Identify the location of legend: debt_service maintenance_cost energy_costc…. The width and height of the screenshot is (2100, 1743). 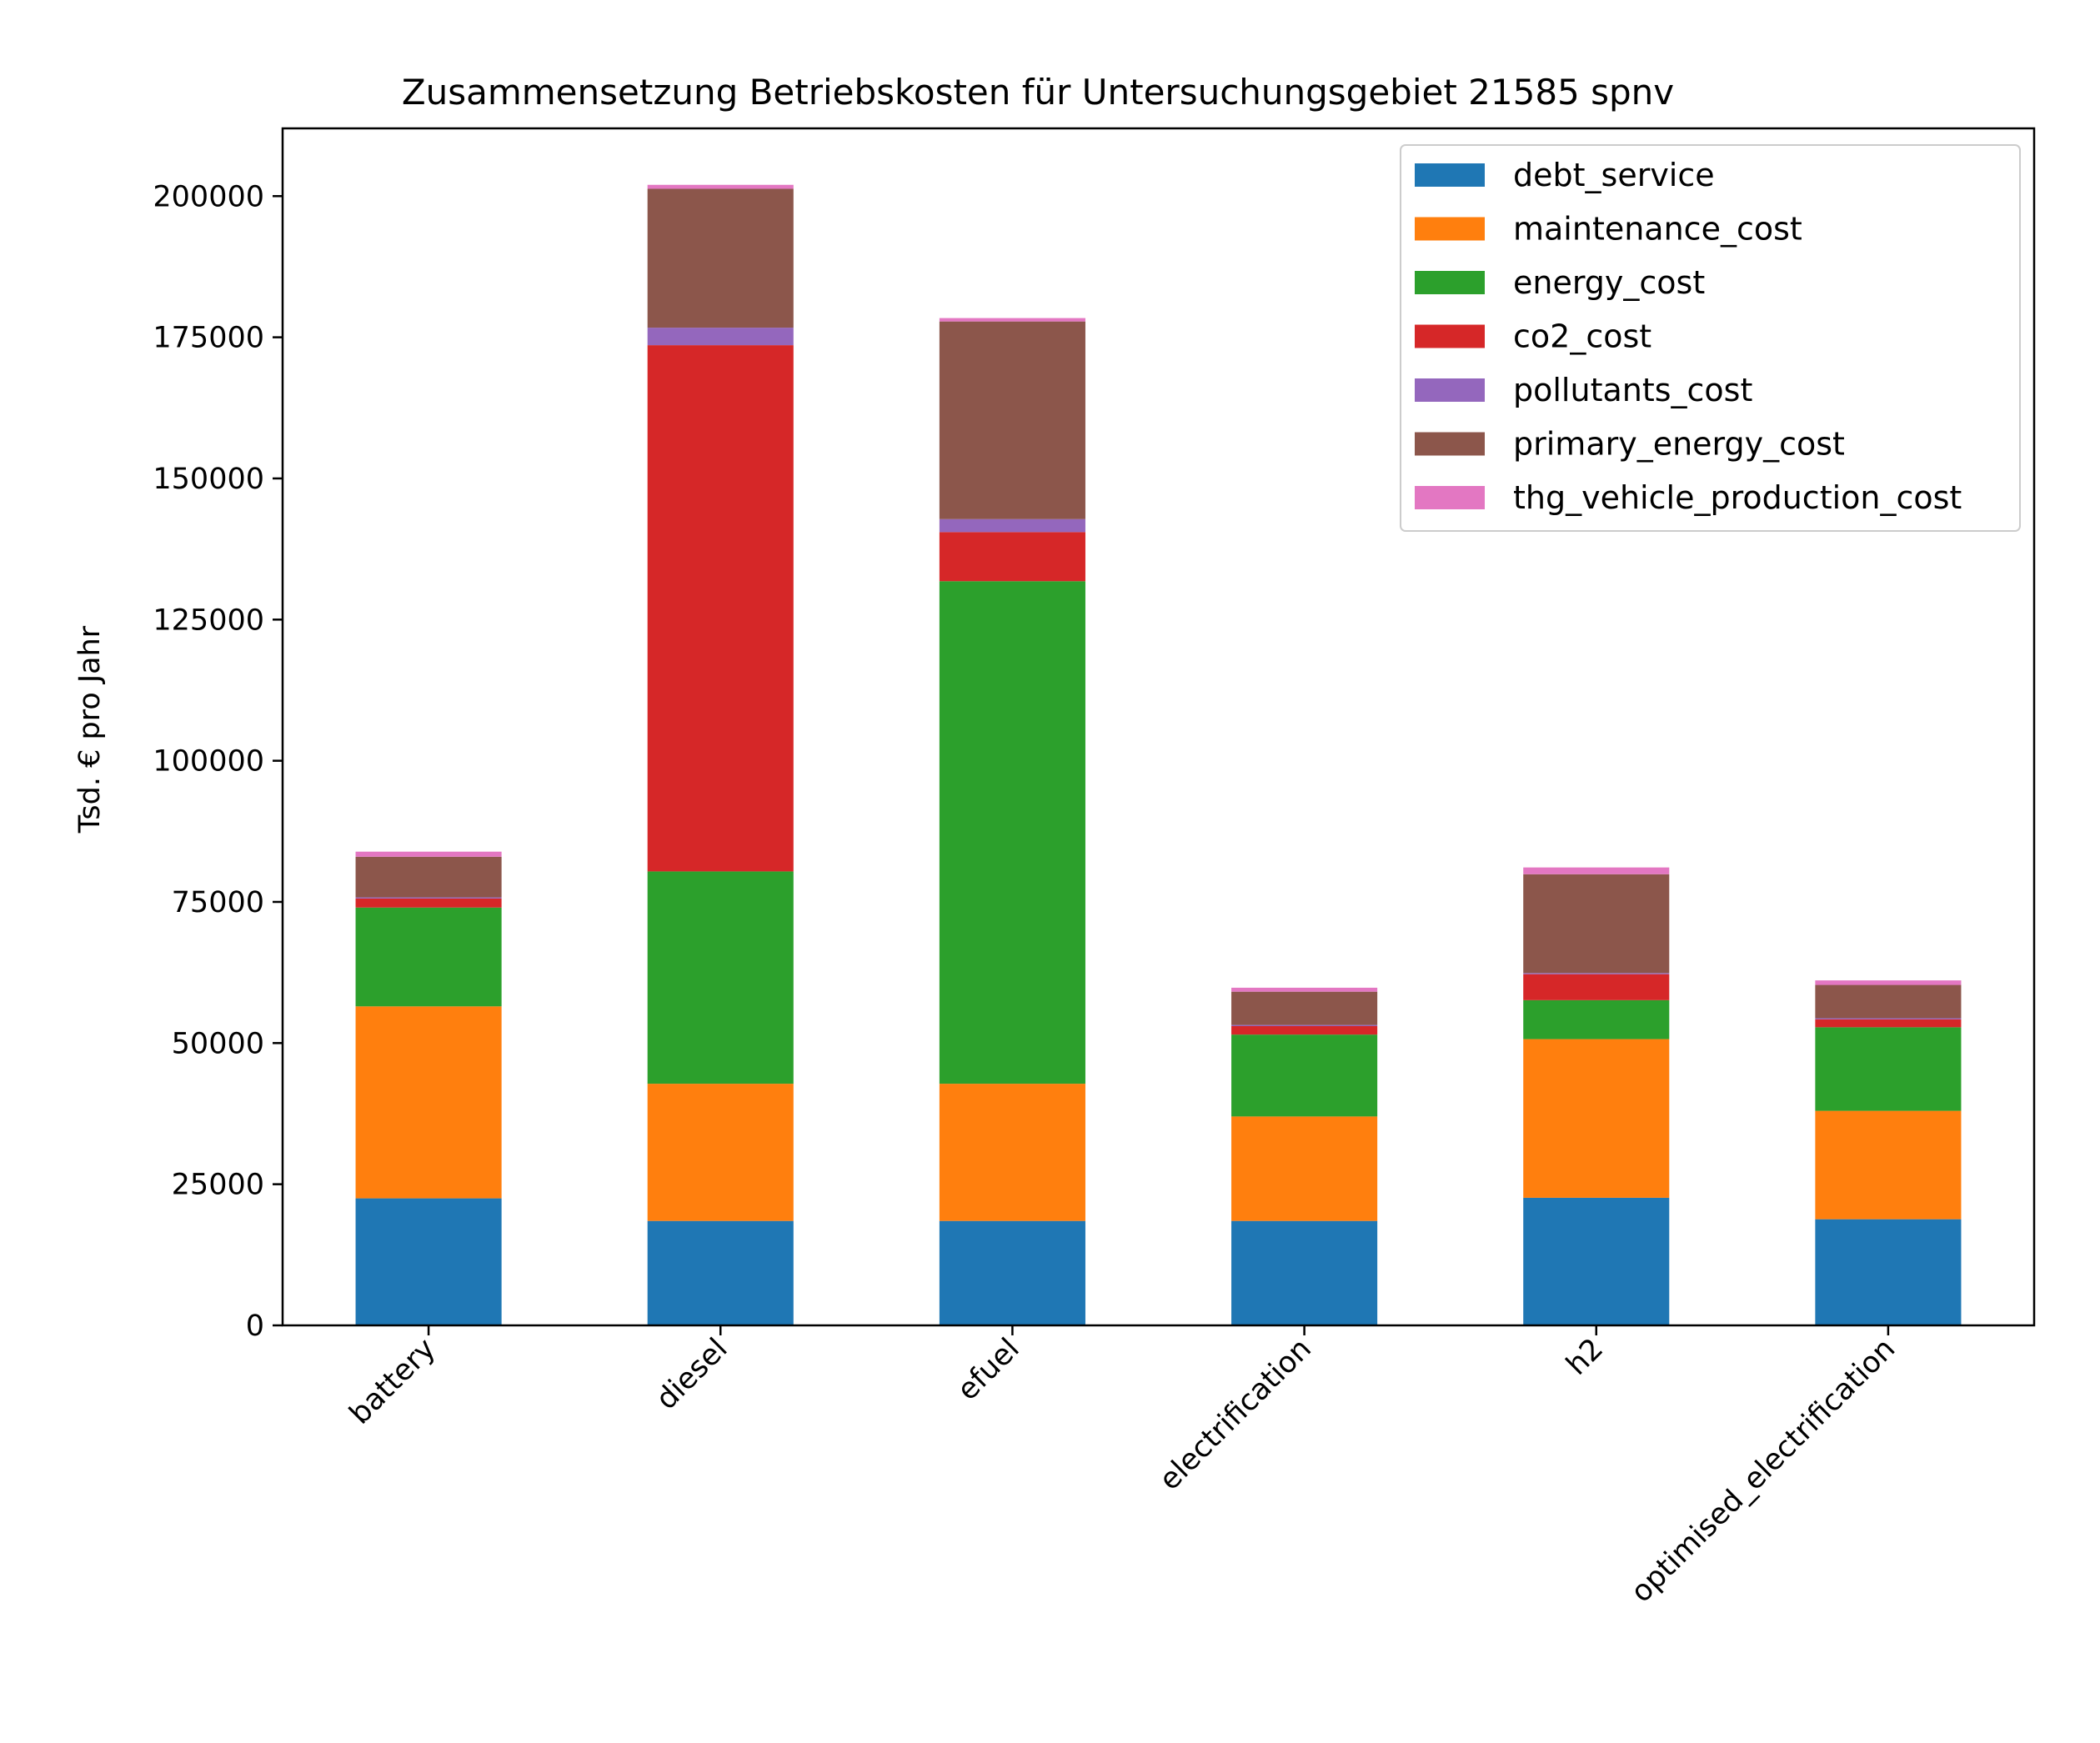
(1710, 338).